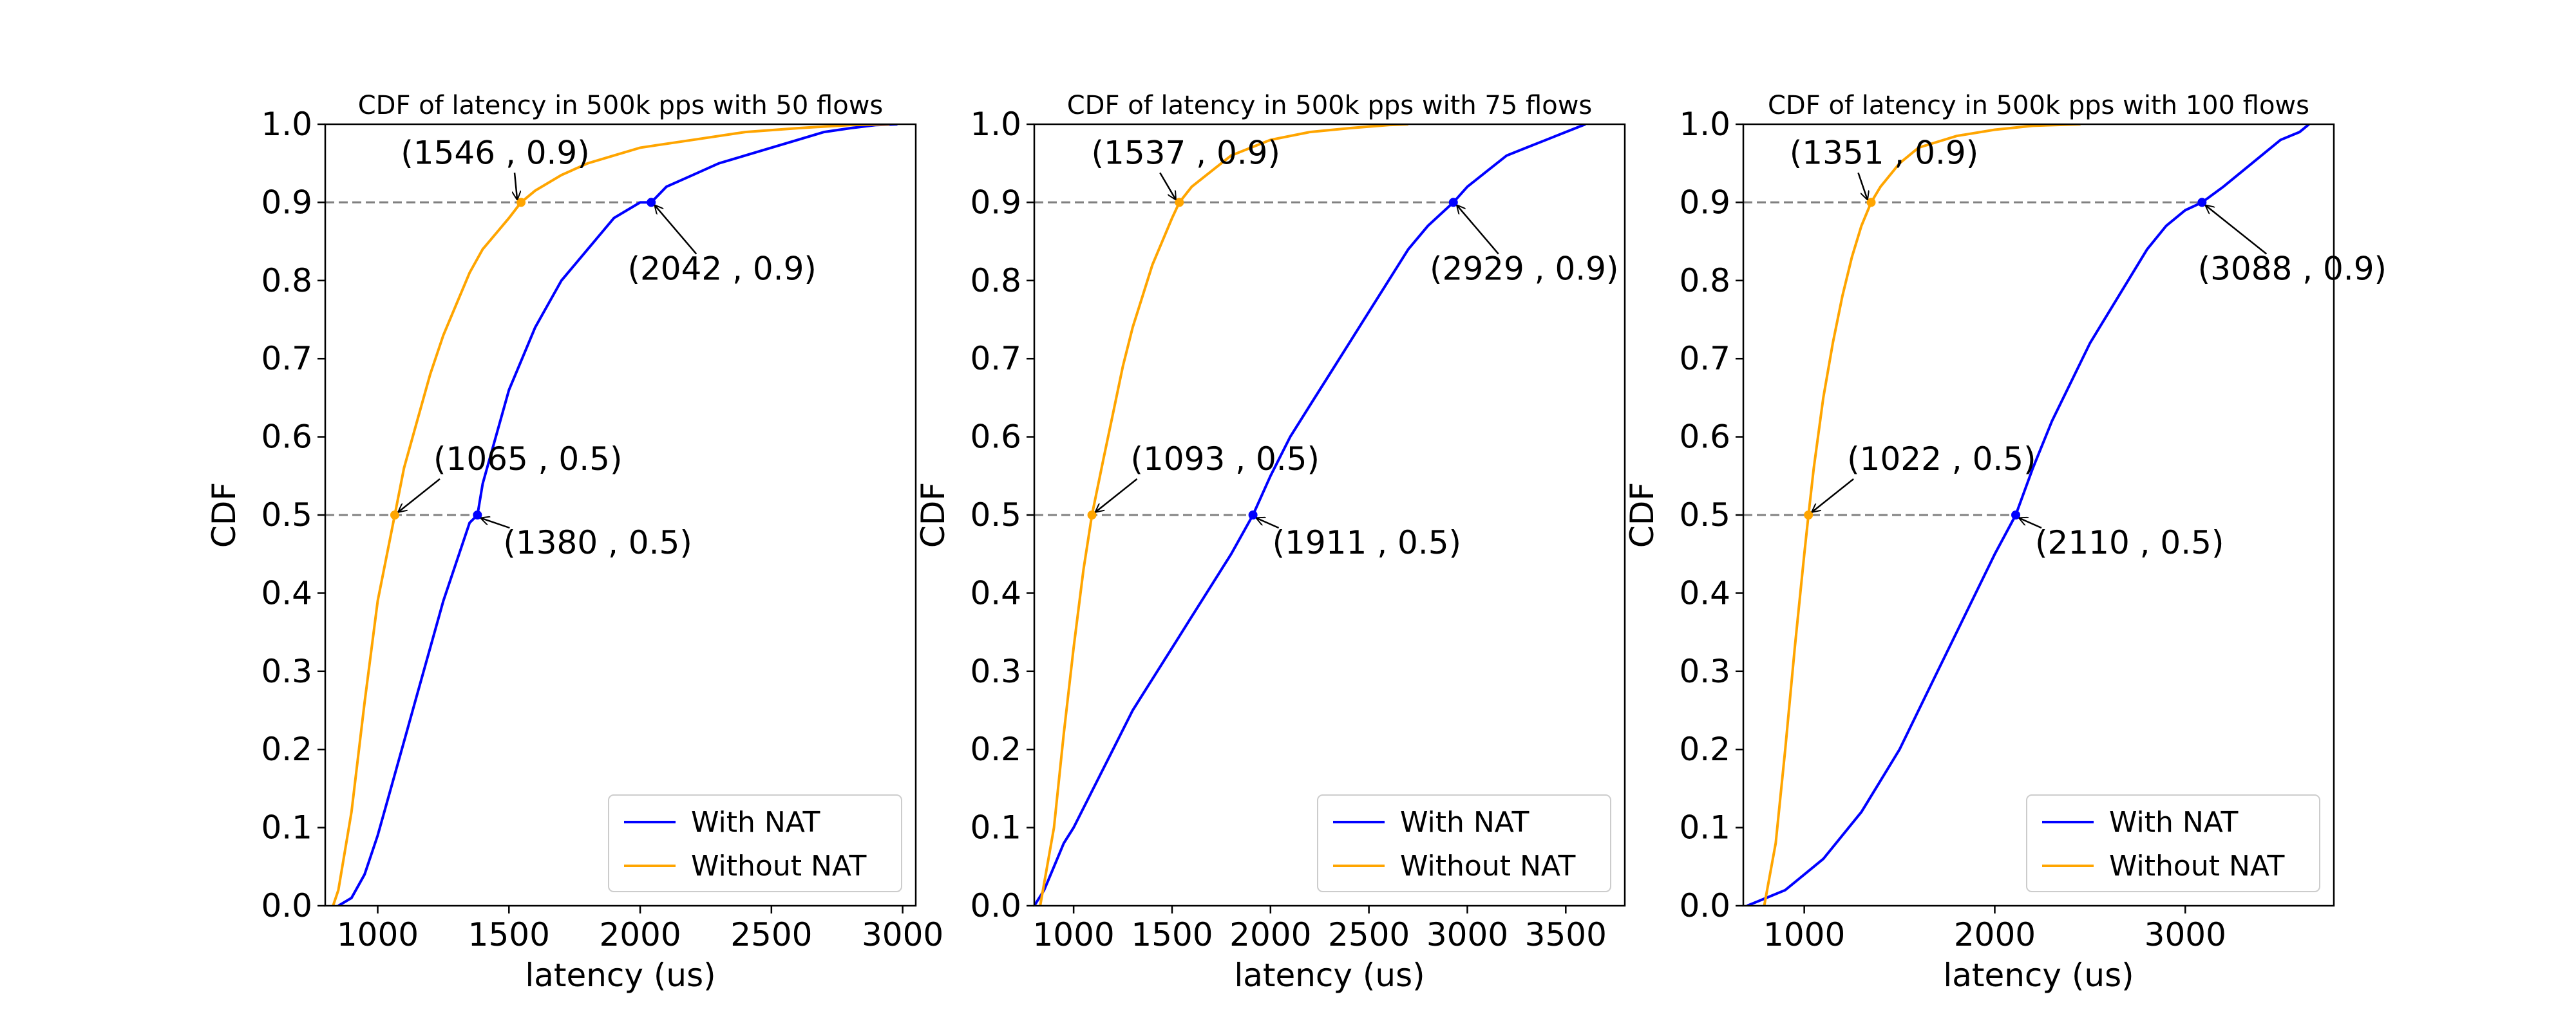  What do you see at coordinates (2173, 843) in the screenshot?
I see `legend: With NAT Without NAT` at bounding box center [2173, 843].